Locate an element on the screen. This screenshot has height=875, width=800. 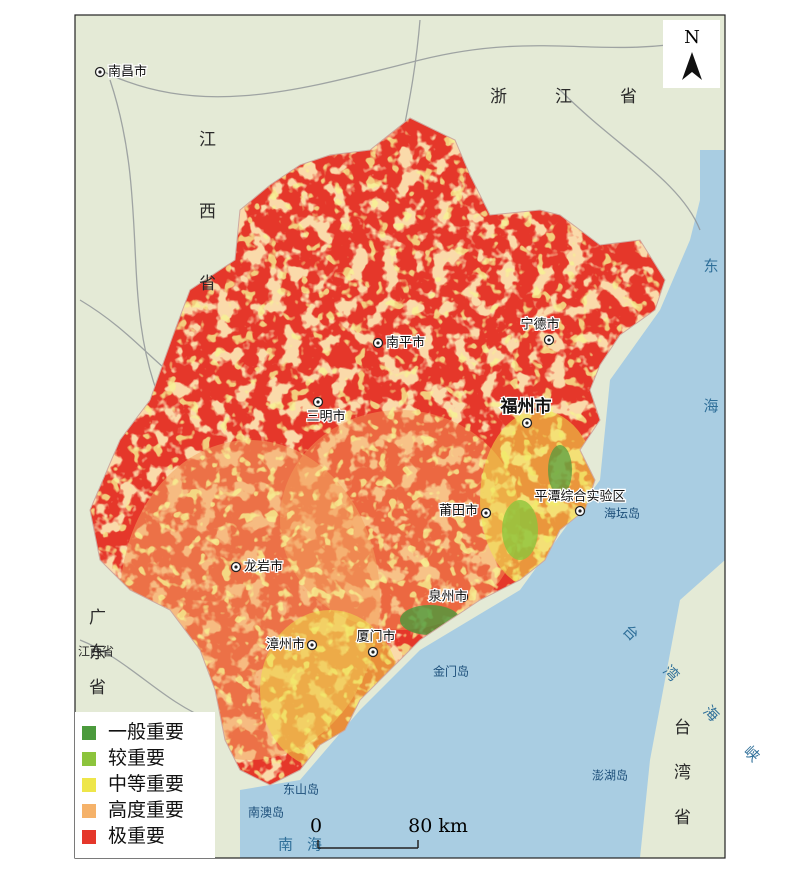
legend is located at coordinates (145, 785).